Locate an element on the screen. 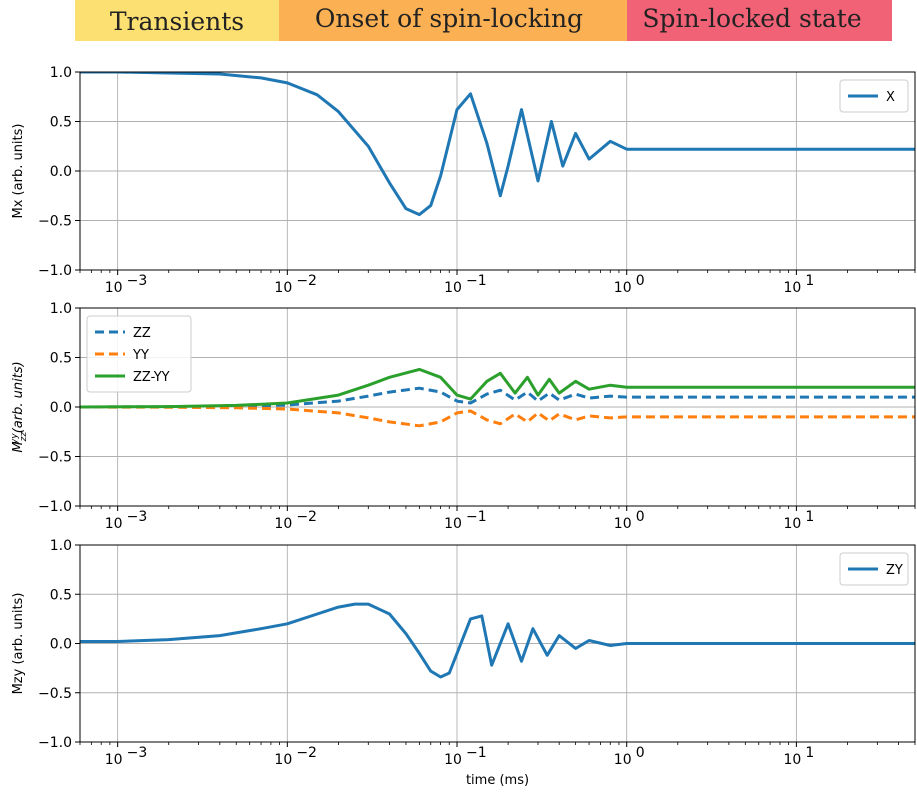 The image size is (917, 794). banner-transients-bg is located at coordinates (177, 20).